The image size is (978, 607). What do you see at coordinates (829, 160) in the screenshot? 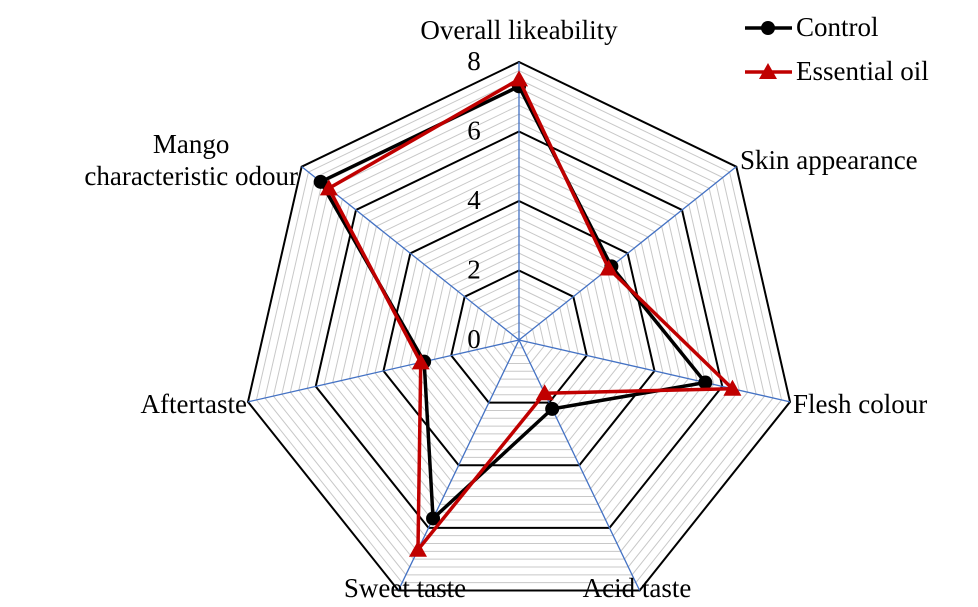
I see `category-label: Skin appearance` at bounding box center [829, 160].